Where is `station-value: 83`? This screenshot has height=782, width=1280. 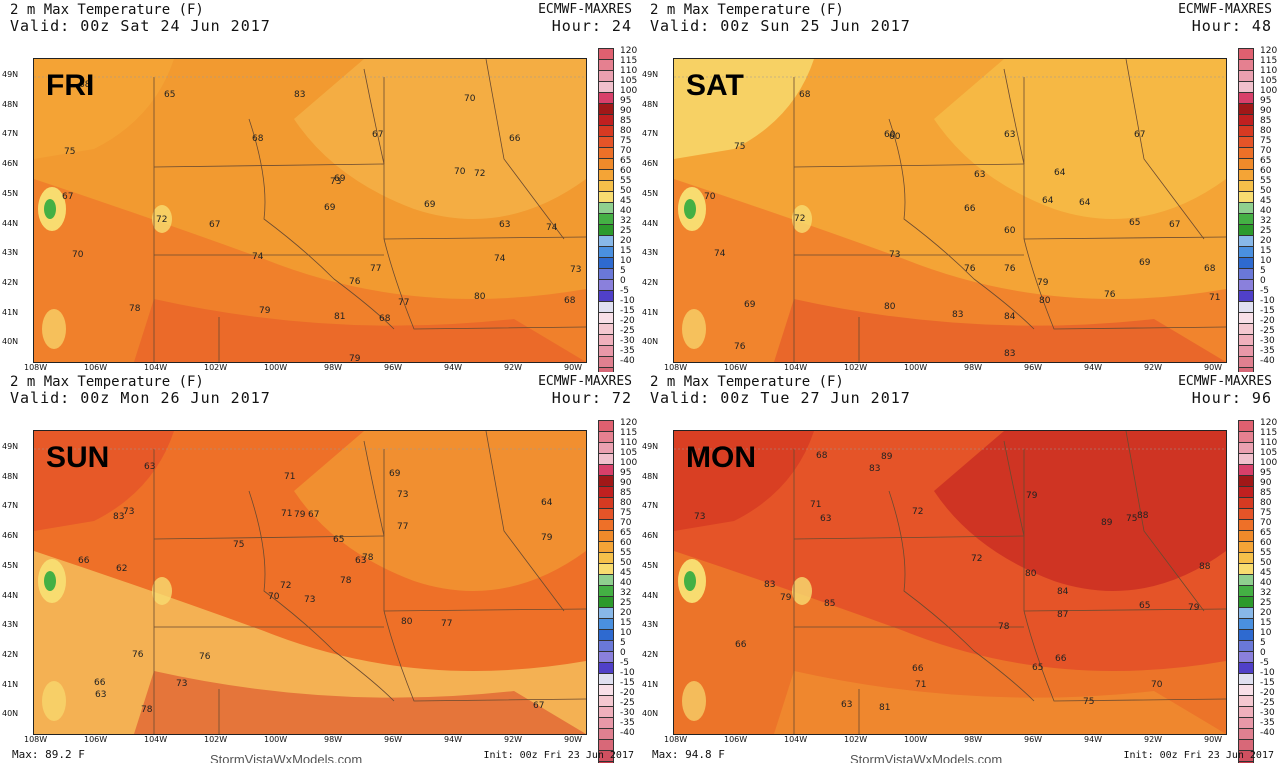 station-value: 83 is located at coordinates (299, 95).